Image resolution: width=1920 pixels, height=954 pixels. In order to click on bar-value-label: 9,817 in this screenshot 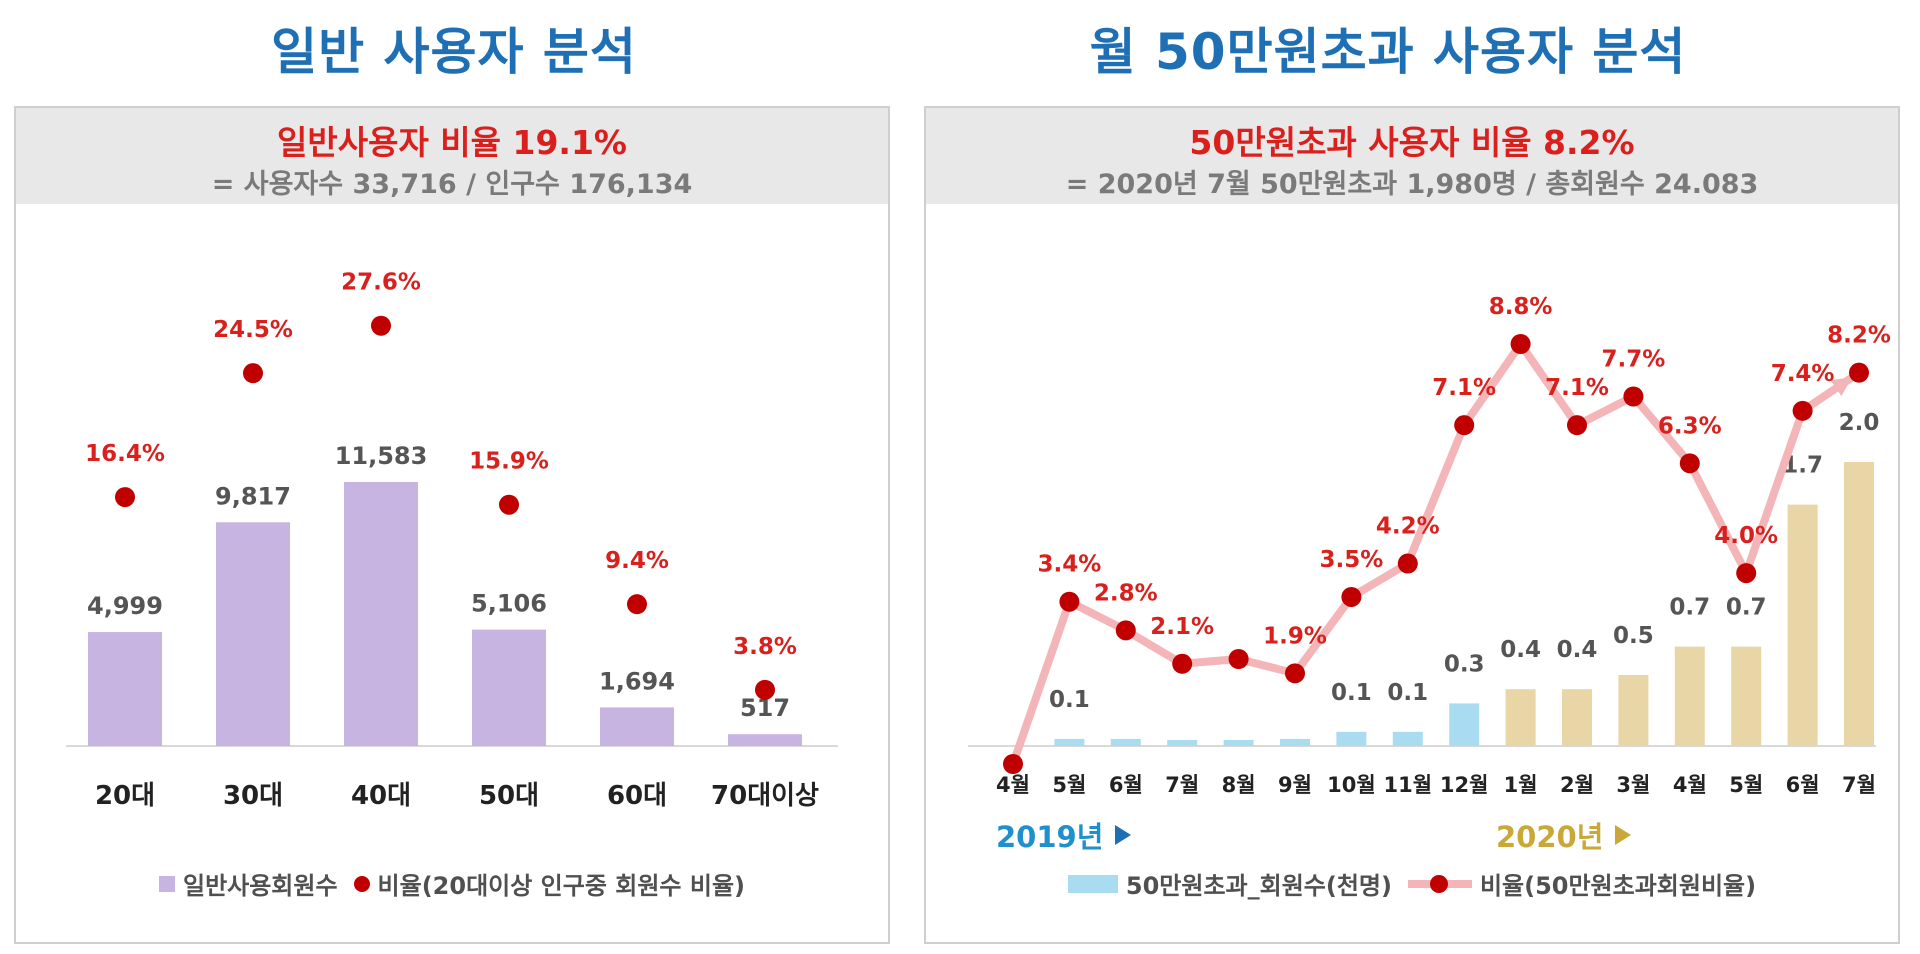, I will do `click(253, 496)`.